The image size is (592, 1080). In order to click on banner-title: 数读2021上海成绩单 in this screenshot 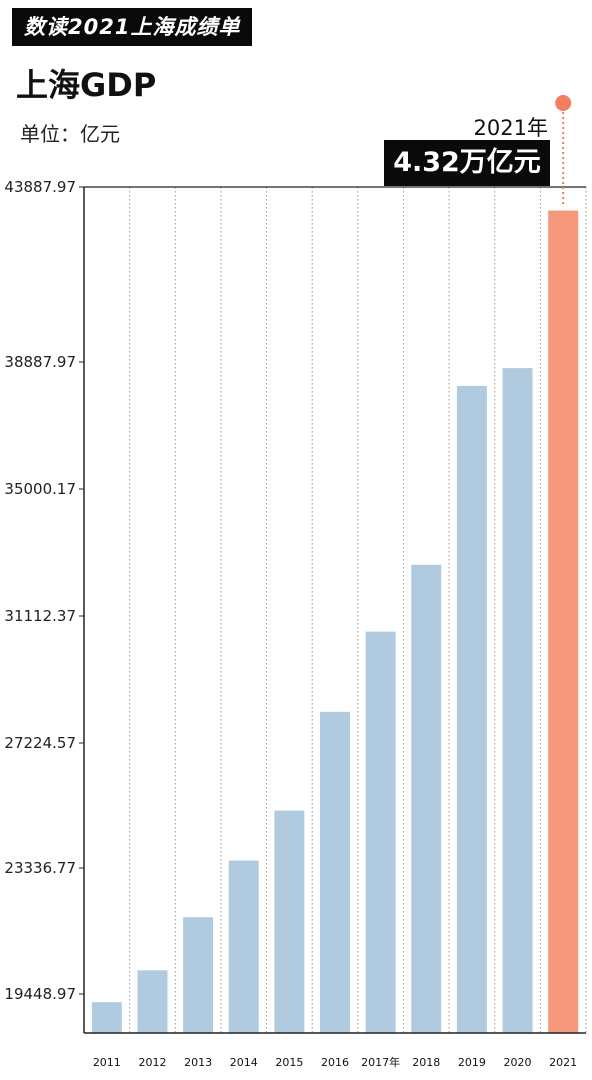, I will do `click(132, 27)`.